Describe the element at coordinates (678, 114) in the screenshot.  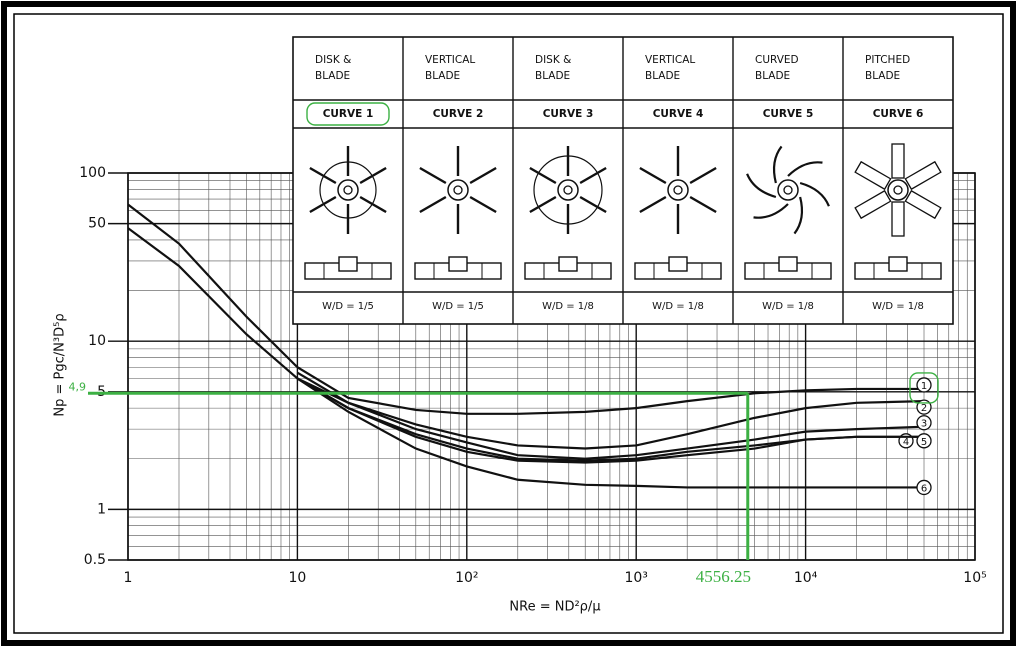
I see `curve-label: CURVE 4` at that location.